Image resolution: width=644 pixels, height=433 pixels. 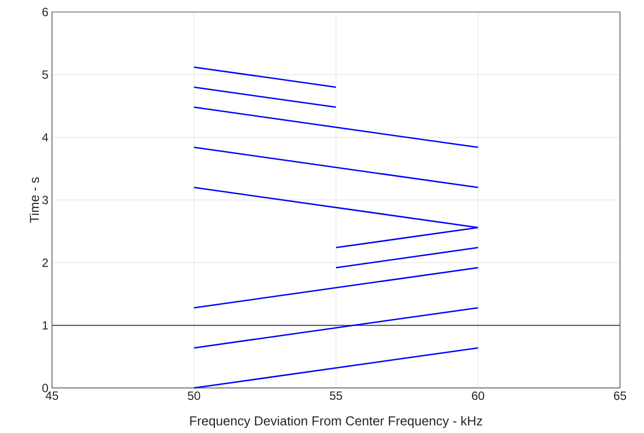 I want to click on x-tick-label: 65, so click(x=620, y=396).